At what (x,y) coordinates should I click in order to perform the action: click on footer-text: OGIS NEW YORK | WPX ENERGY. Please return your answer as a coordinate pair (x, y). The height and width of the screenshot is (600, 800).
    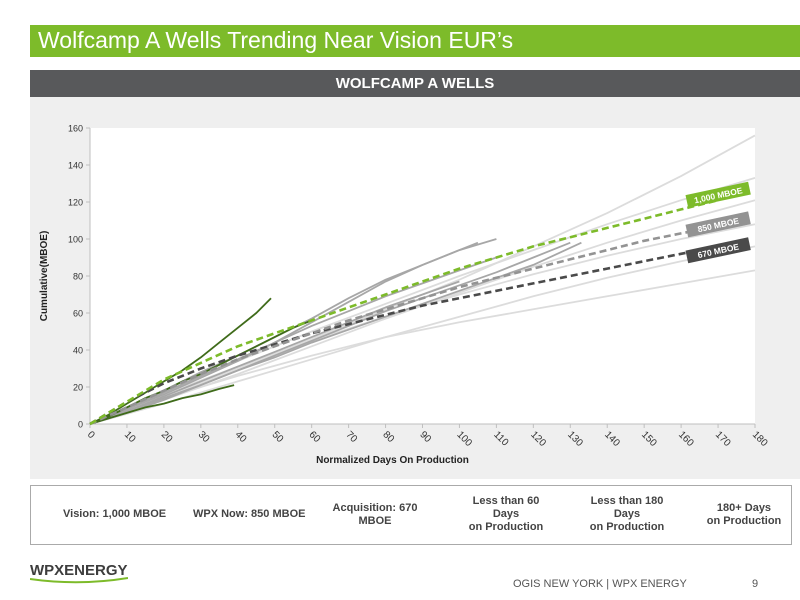
    Looking at the image, I should click on (600, 584).